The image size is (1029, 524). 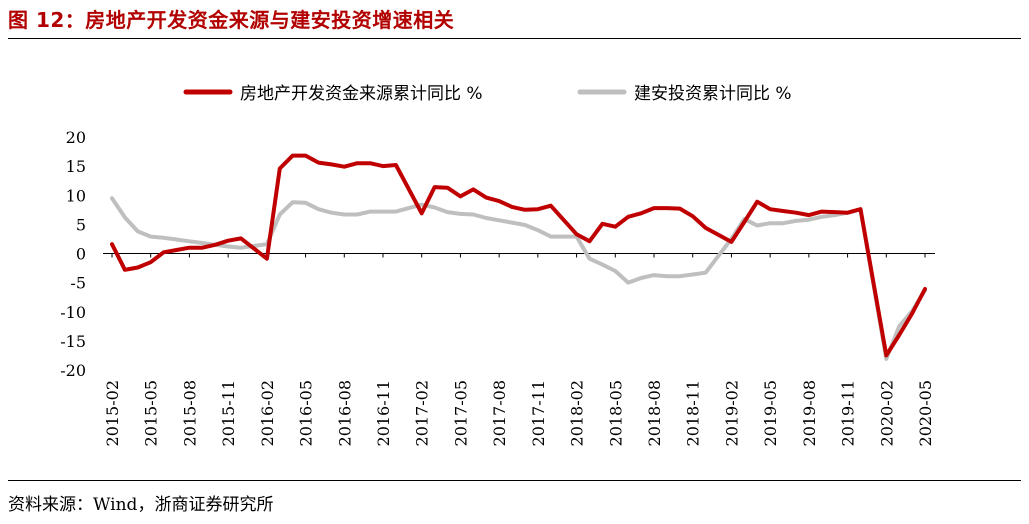 I want to click on x-tick-label: 2016-08, so click(x=344, y=413).